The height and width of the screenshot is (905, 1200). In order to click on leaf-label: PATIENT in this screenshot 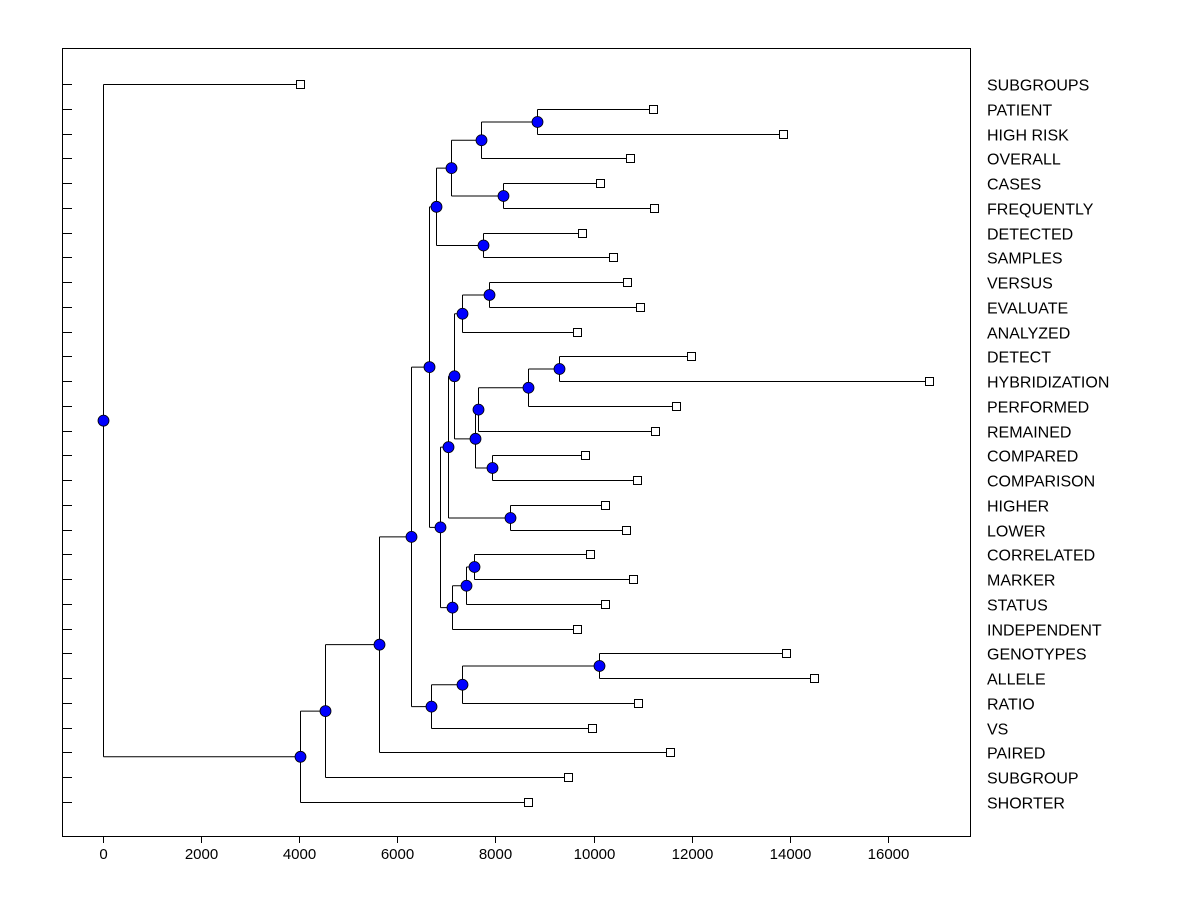, I will do `click(1019, 111)`.